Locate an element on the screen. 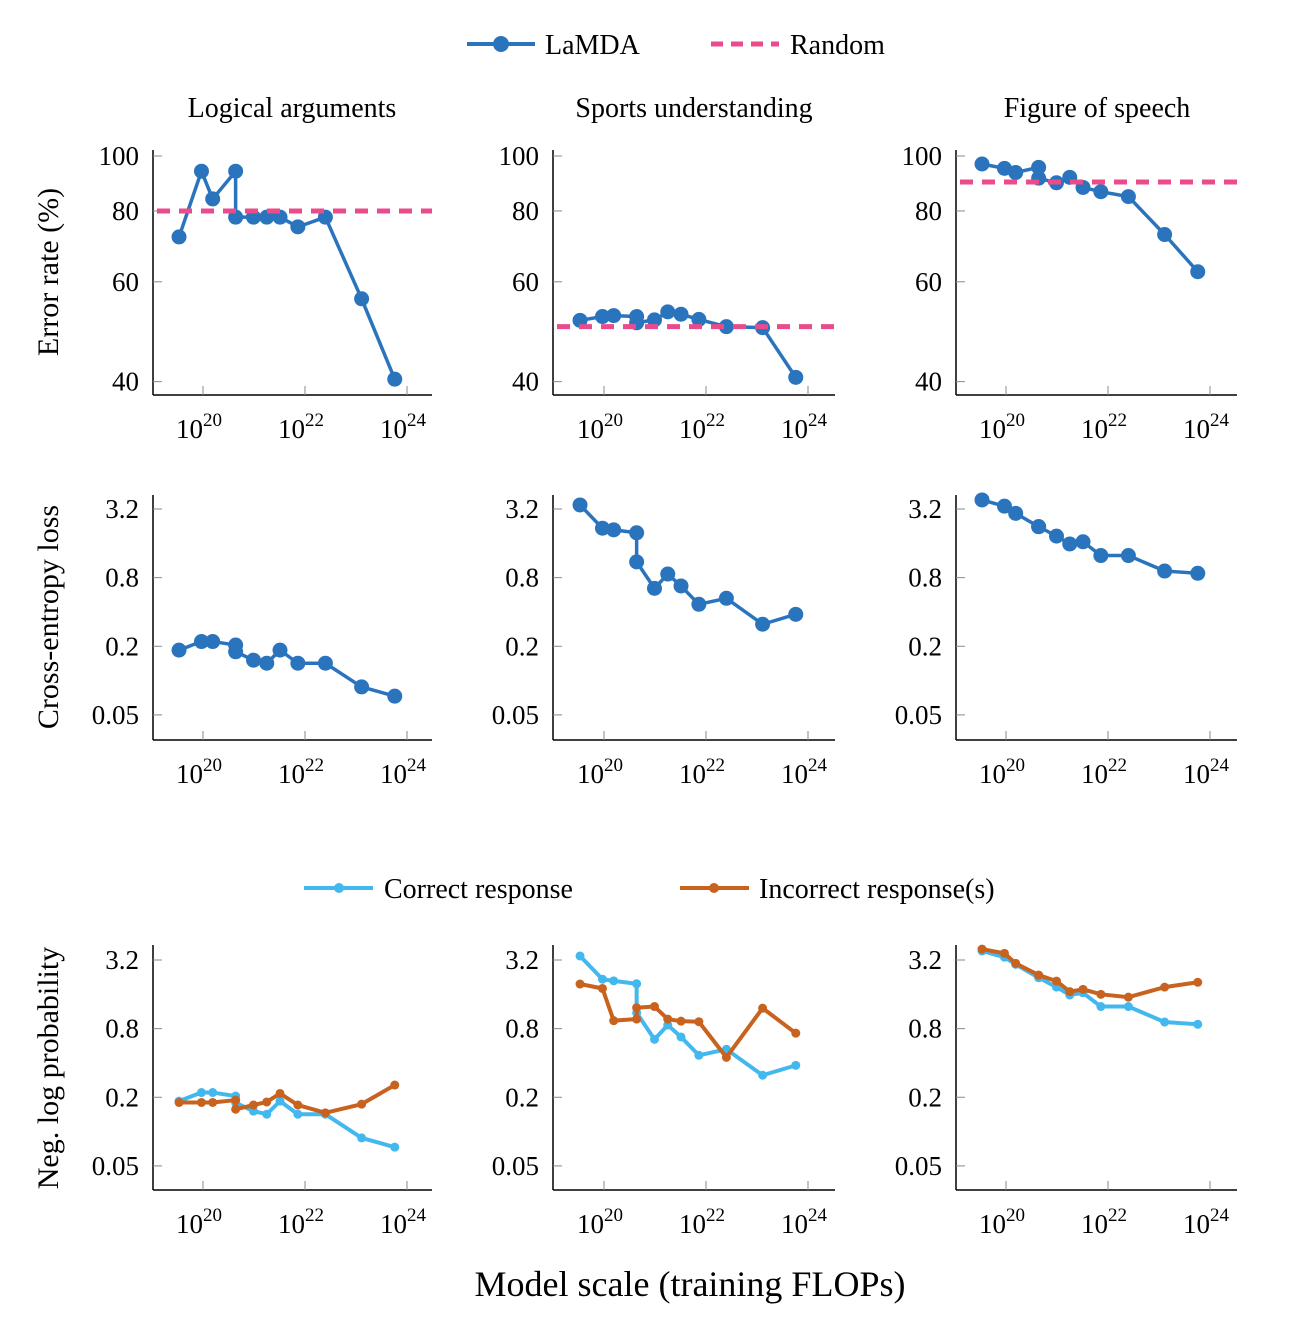  column-title-sports-understanding: Sports understanding is located at coordinates (693, 108).